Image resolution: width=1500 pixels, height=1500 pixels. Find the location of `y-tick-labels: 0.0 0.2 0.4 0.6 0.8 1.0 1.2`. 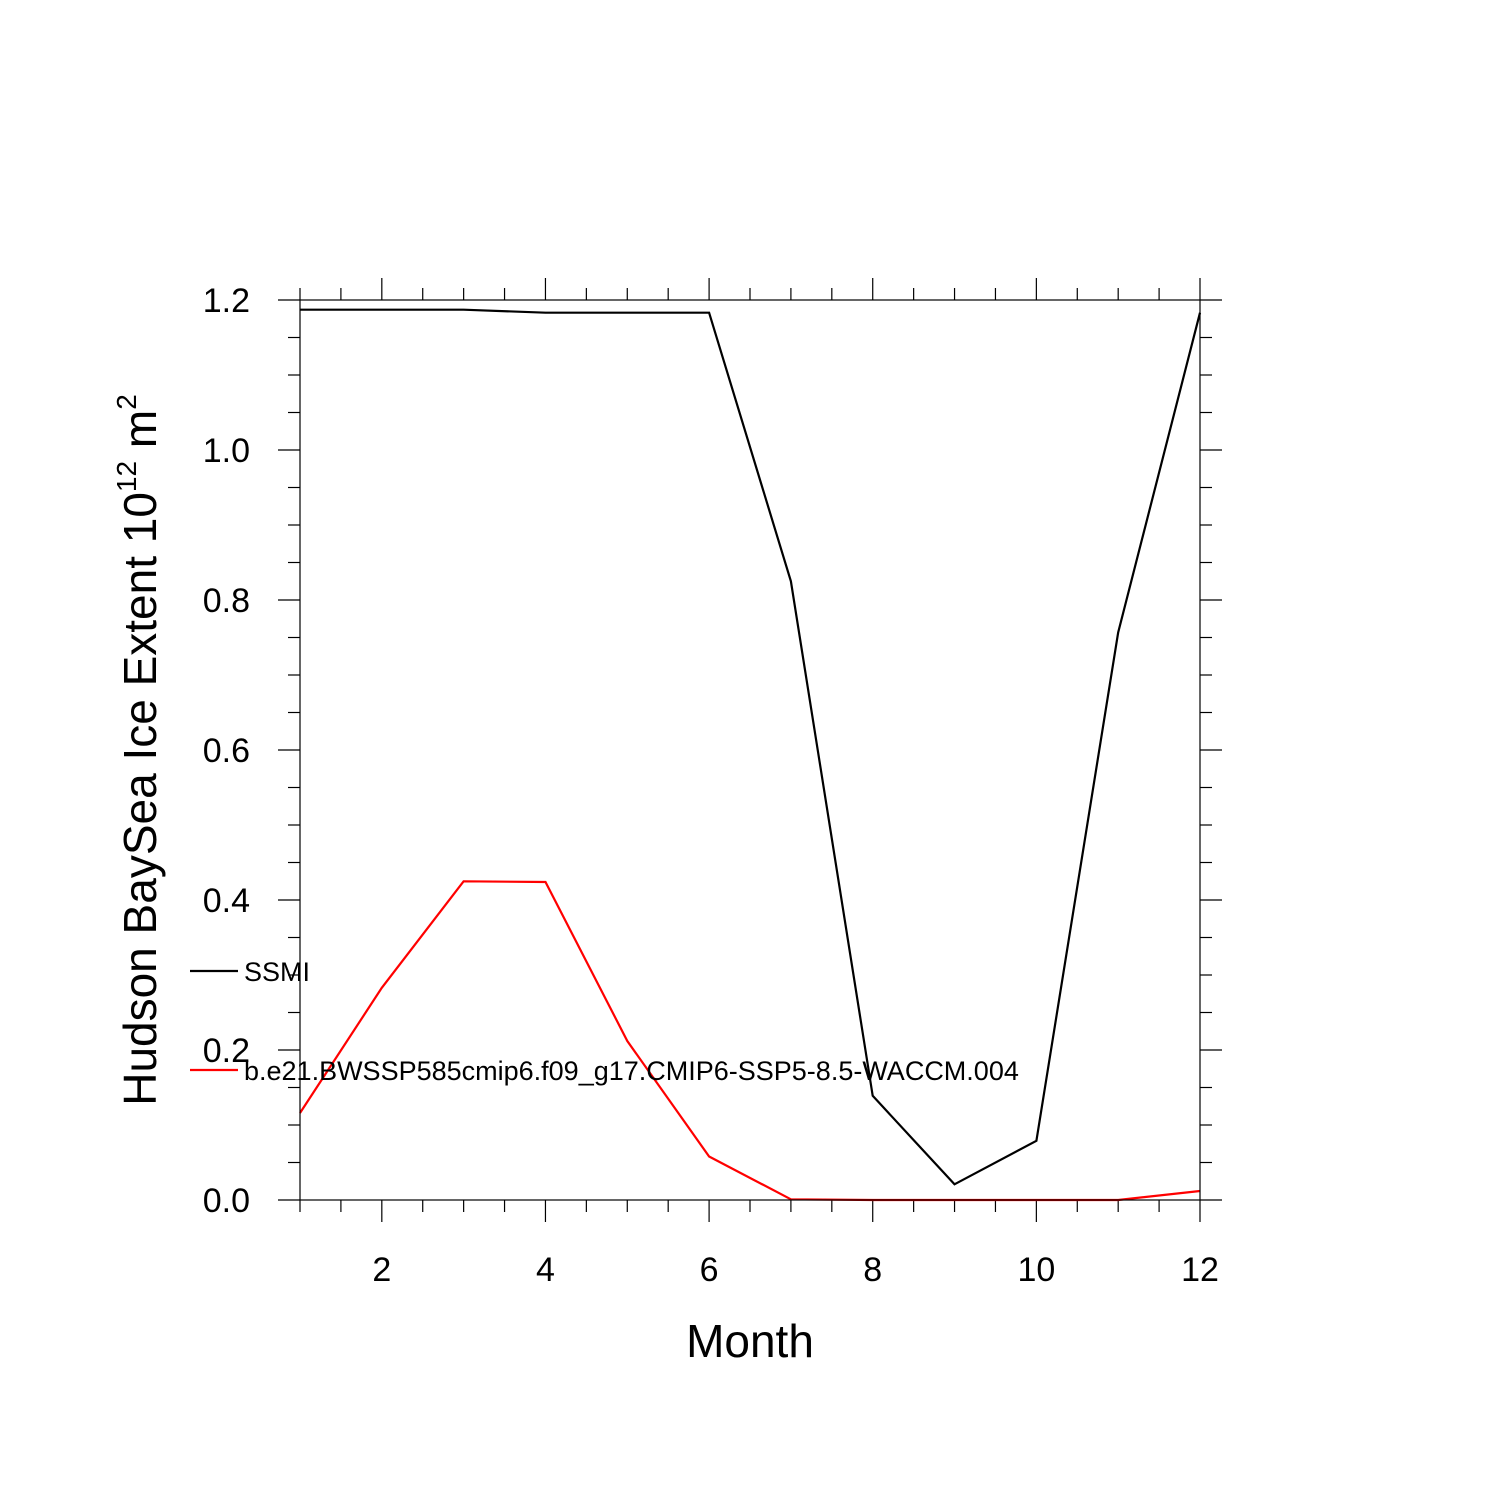

y-tick-labels: 0.0 0.2 0.4 0.6 0.8 1.0 1.2 is located at coordinates (226, 751).